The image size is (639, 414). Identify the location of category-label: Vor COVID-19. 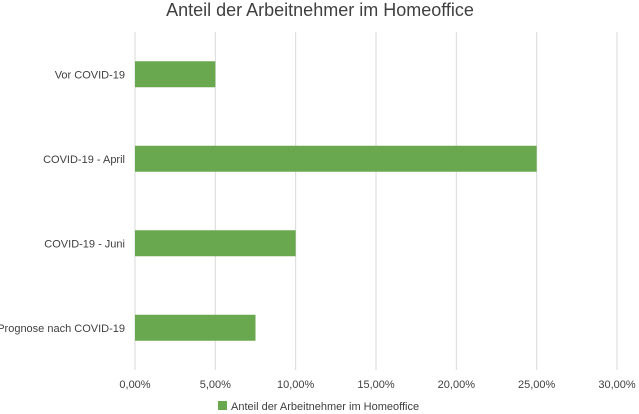
(90, 75).